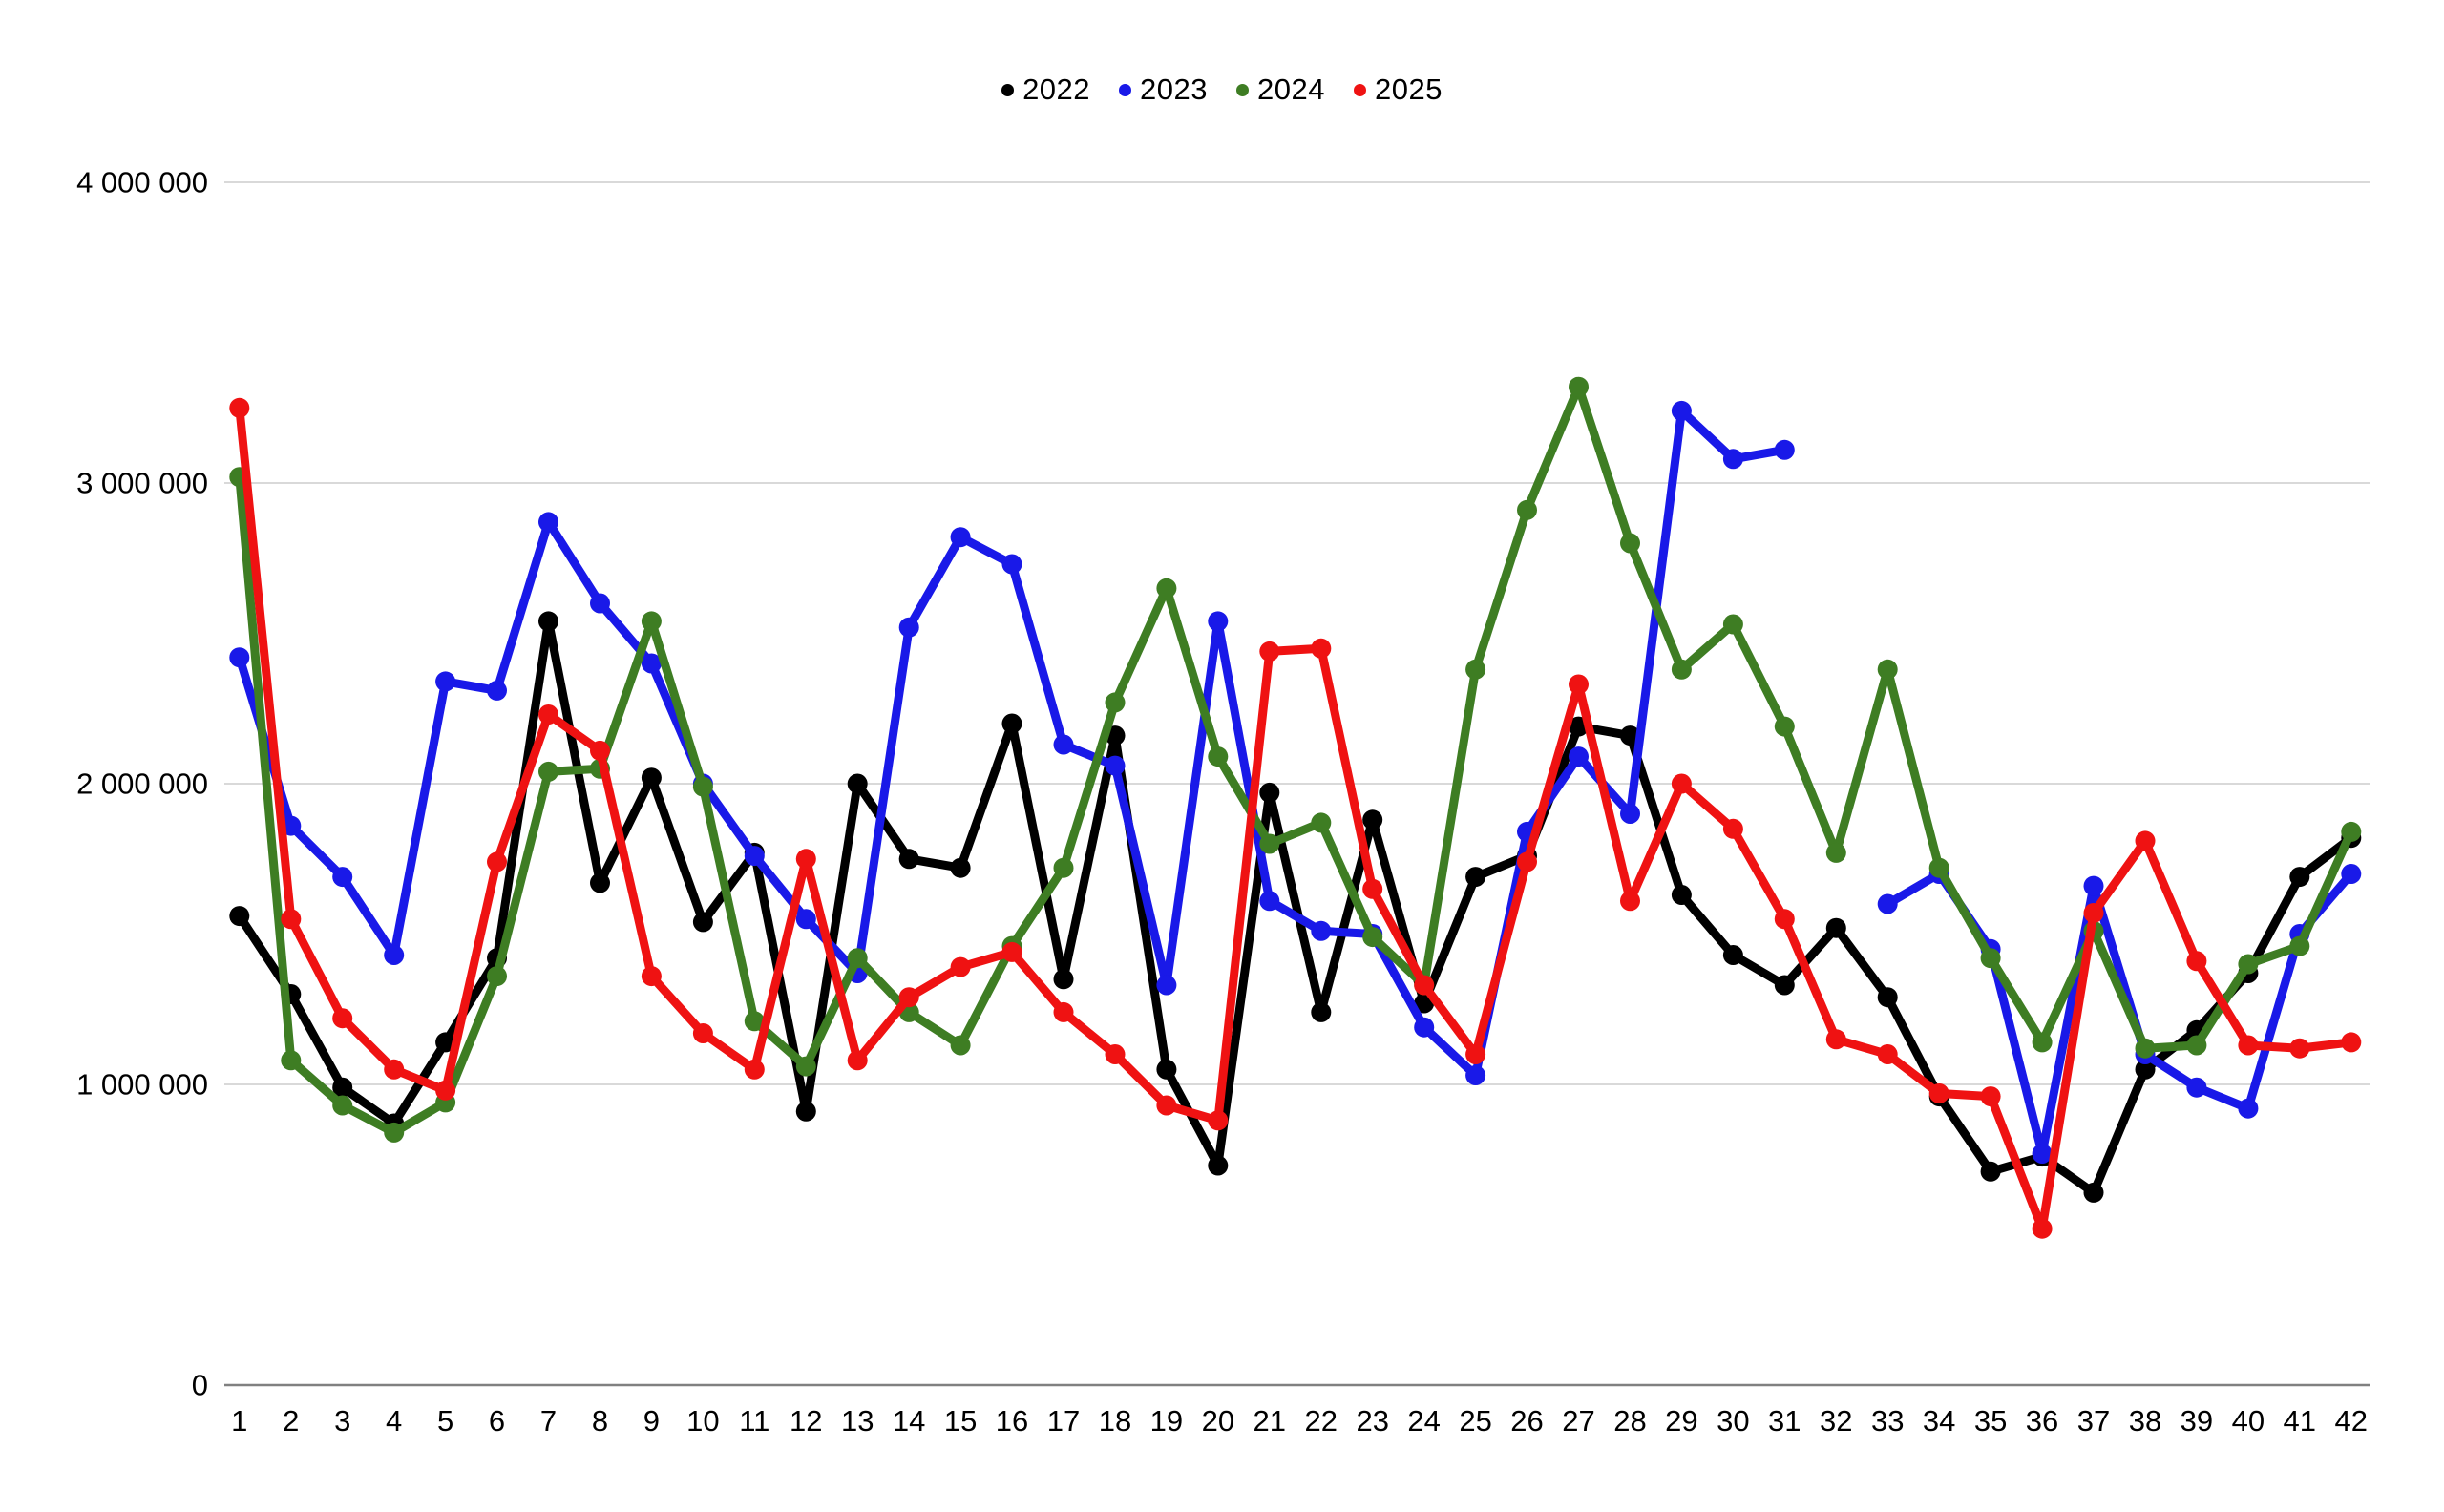  Describe the element at coordinates (1045, 90) in the screenshot. I see `legend-item-2022: 2022` at that location.